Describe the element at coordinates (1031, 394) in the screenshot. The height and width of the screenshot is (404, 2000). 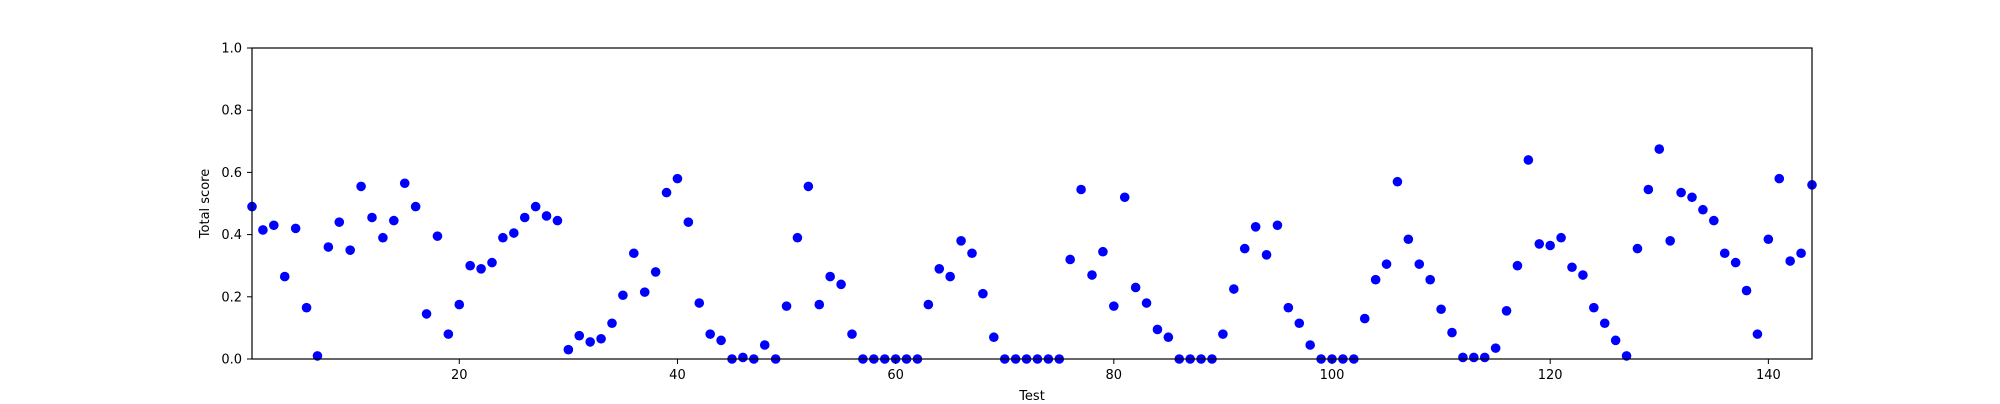
I see `x-axis-label: Test` at that location.